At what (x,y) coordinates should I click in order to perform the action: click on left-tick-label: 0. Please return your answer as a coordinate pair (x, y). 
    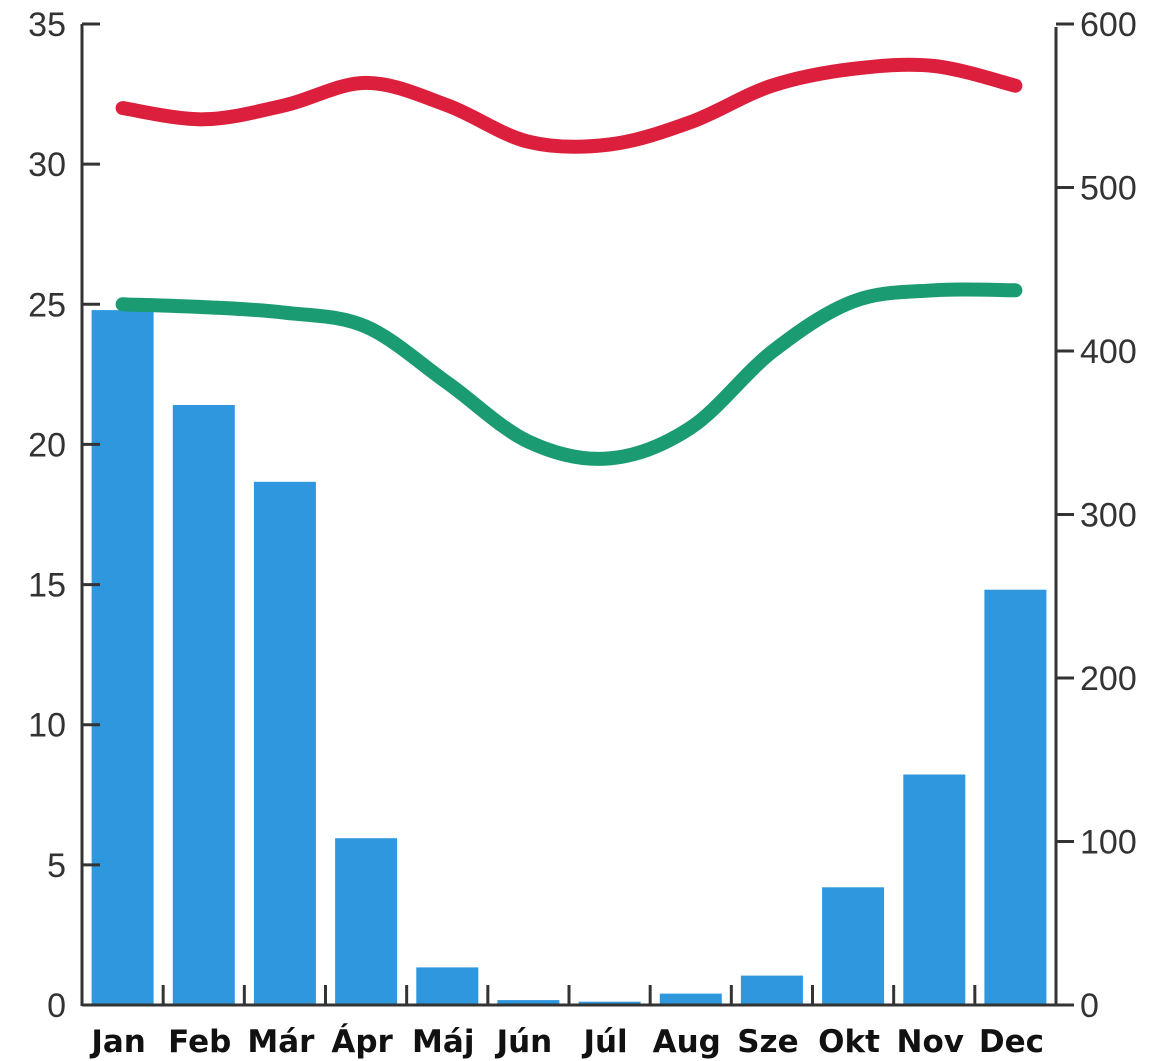
    Looking at the image, I should click on (56, 1006).